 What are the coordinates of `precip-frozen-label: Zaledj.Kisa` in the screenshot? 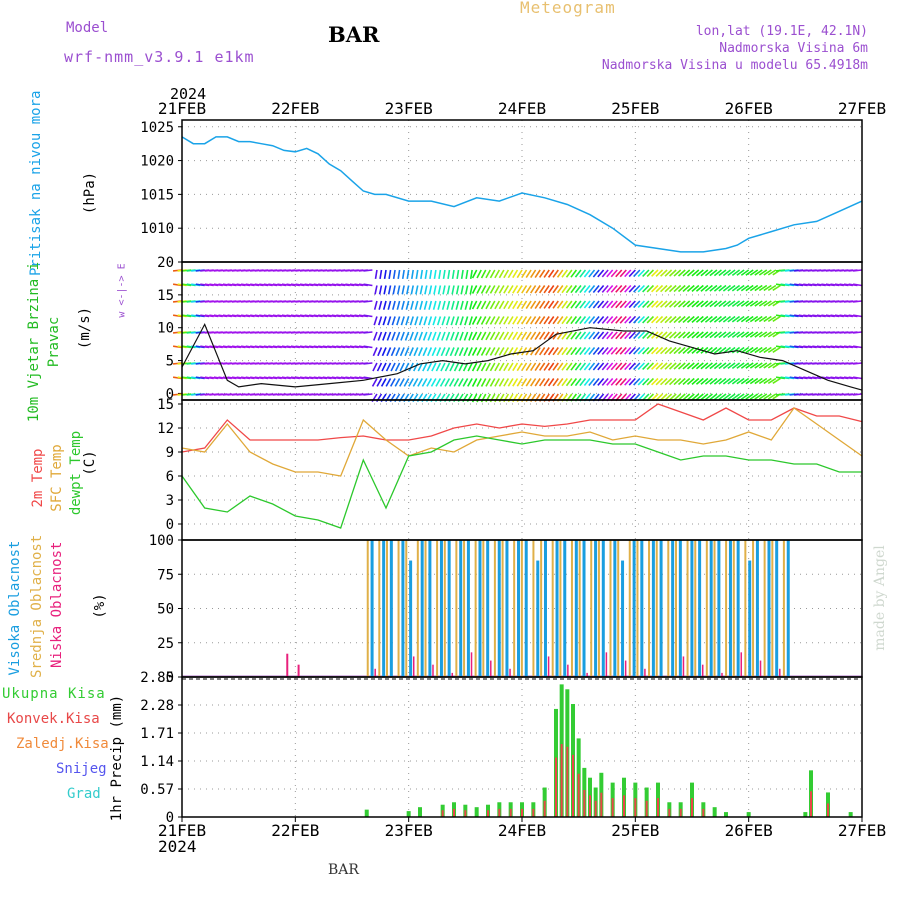 It's located at (62, 744).